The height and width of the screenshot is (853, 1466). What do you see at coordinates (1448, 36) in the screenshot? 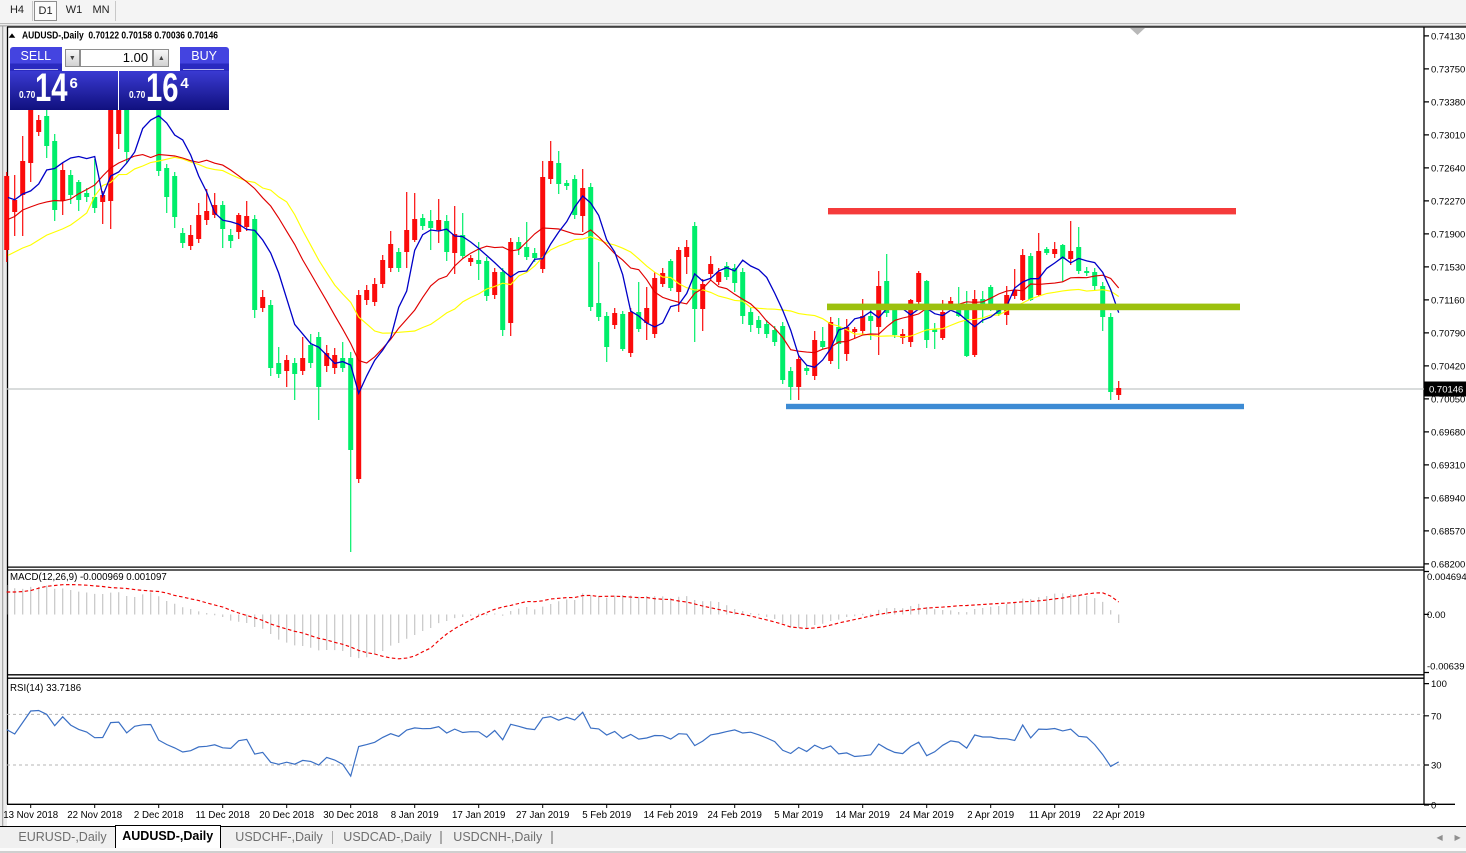
I see `svg-text: 0.74130` at bounding box center [1448, 36].